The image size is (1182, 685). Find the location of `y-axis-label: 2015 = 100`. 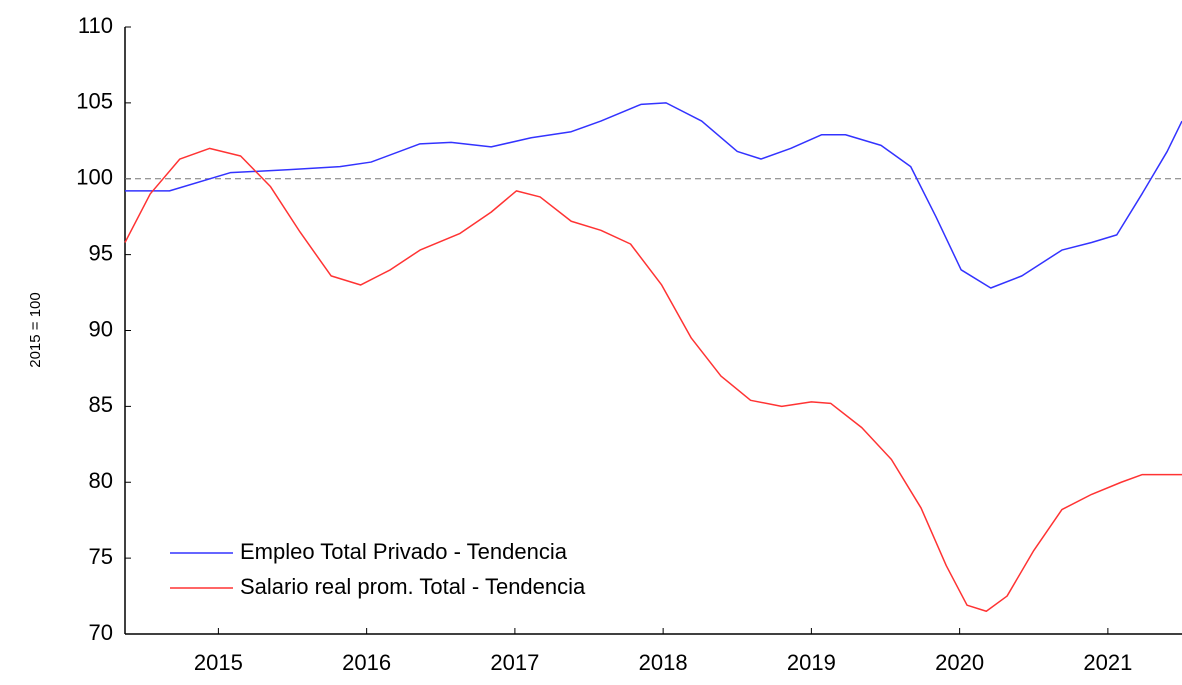

y-axis-label: 2015 = 100 is located at coordinates (35, 330).